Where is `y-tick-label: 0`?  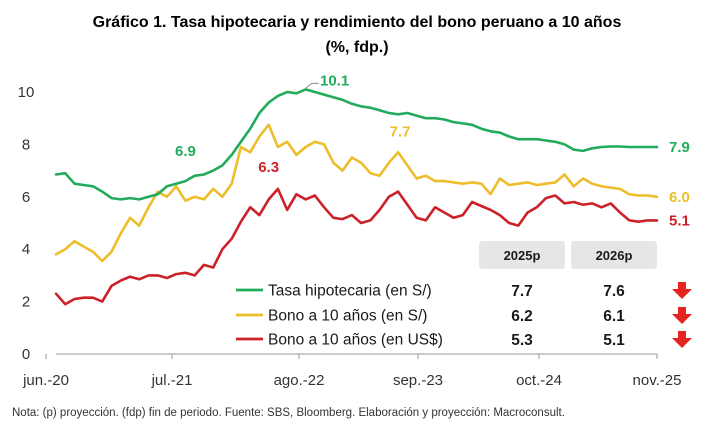 y-tick-label: 0 is located at coordinates (26, 354).